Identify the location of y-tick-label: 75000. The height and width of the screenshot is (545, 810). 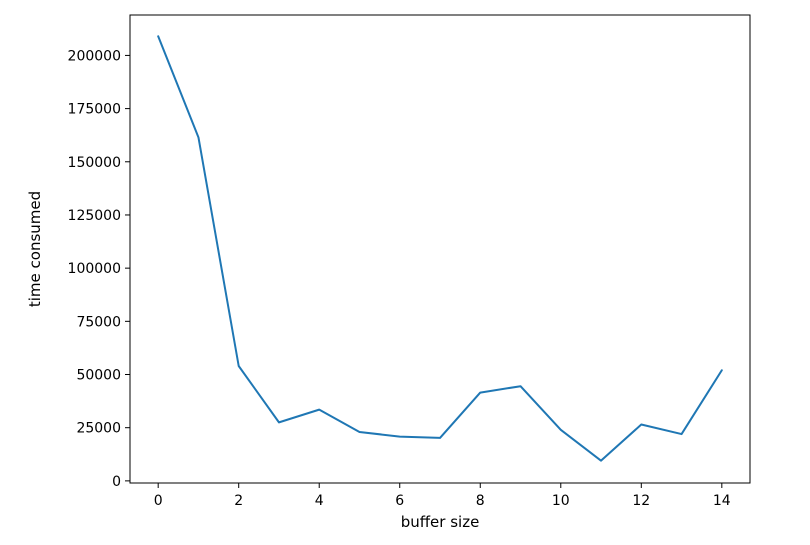
(98, 322).